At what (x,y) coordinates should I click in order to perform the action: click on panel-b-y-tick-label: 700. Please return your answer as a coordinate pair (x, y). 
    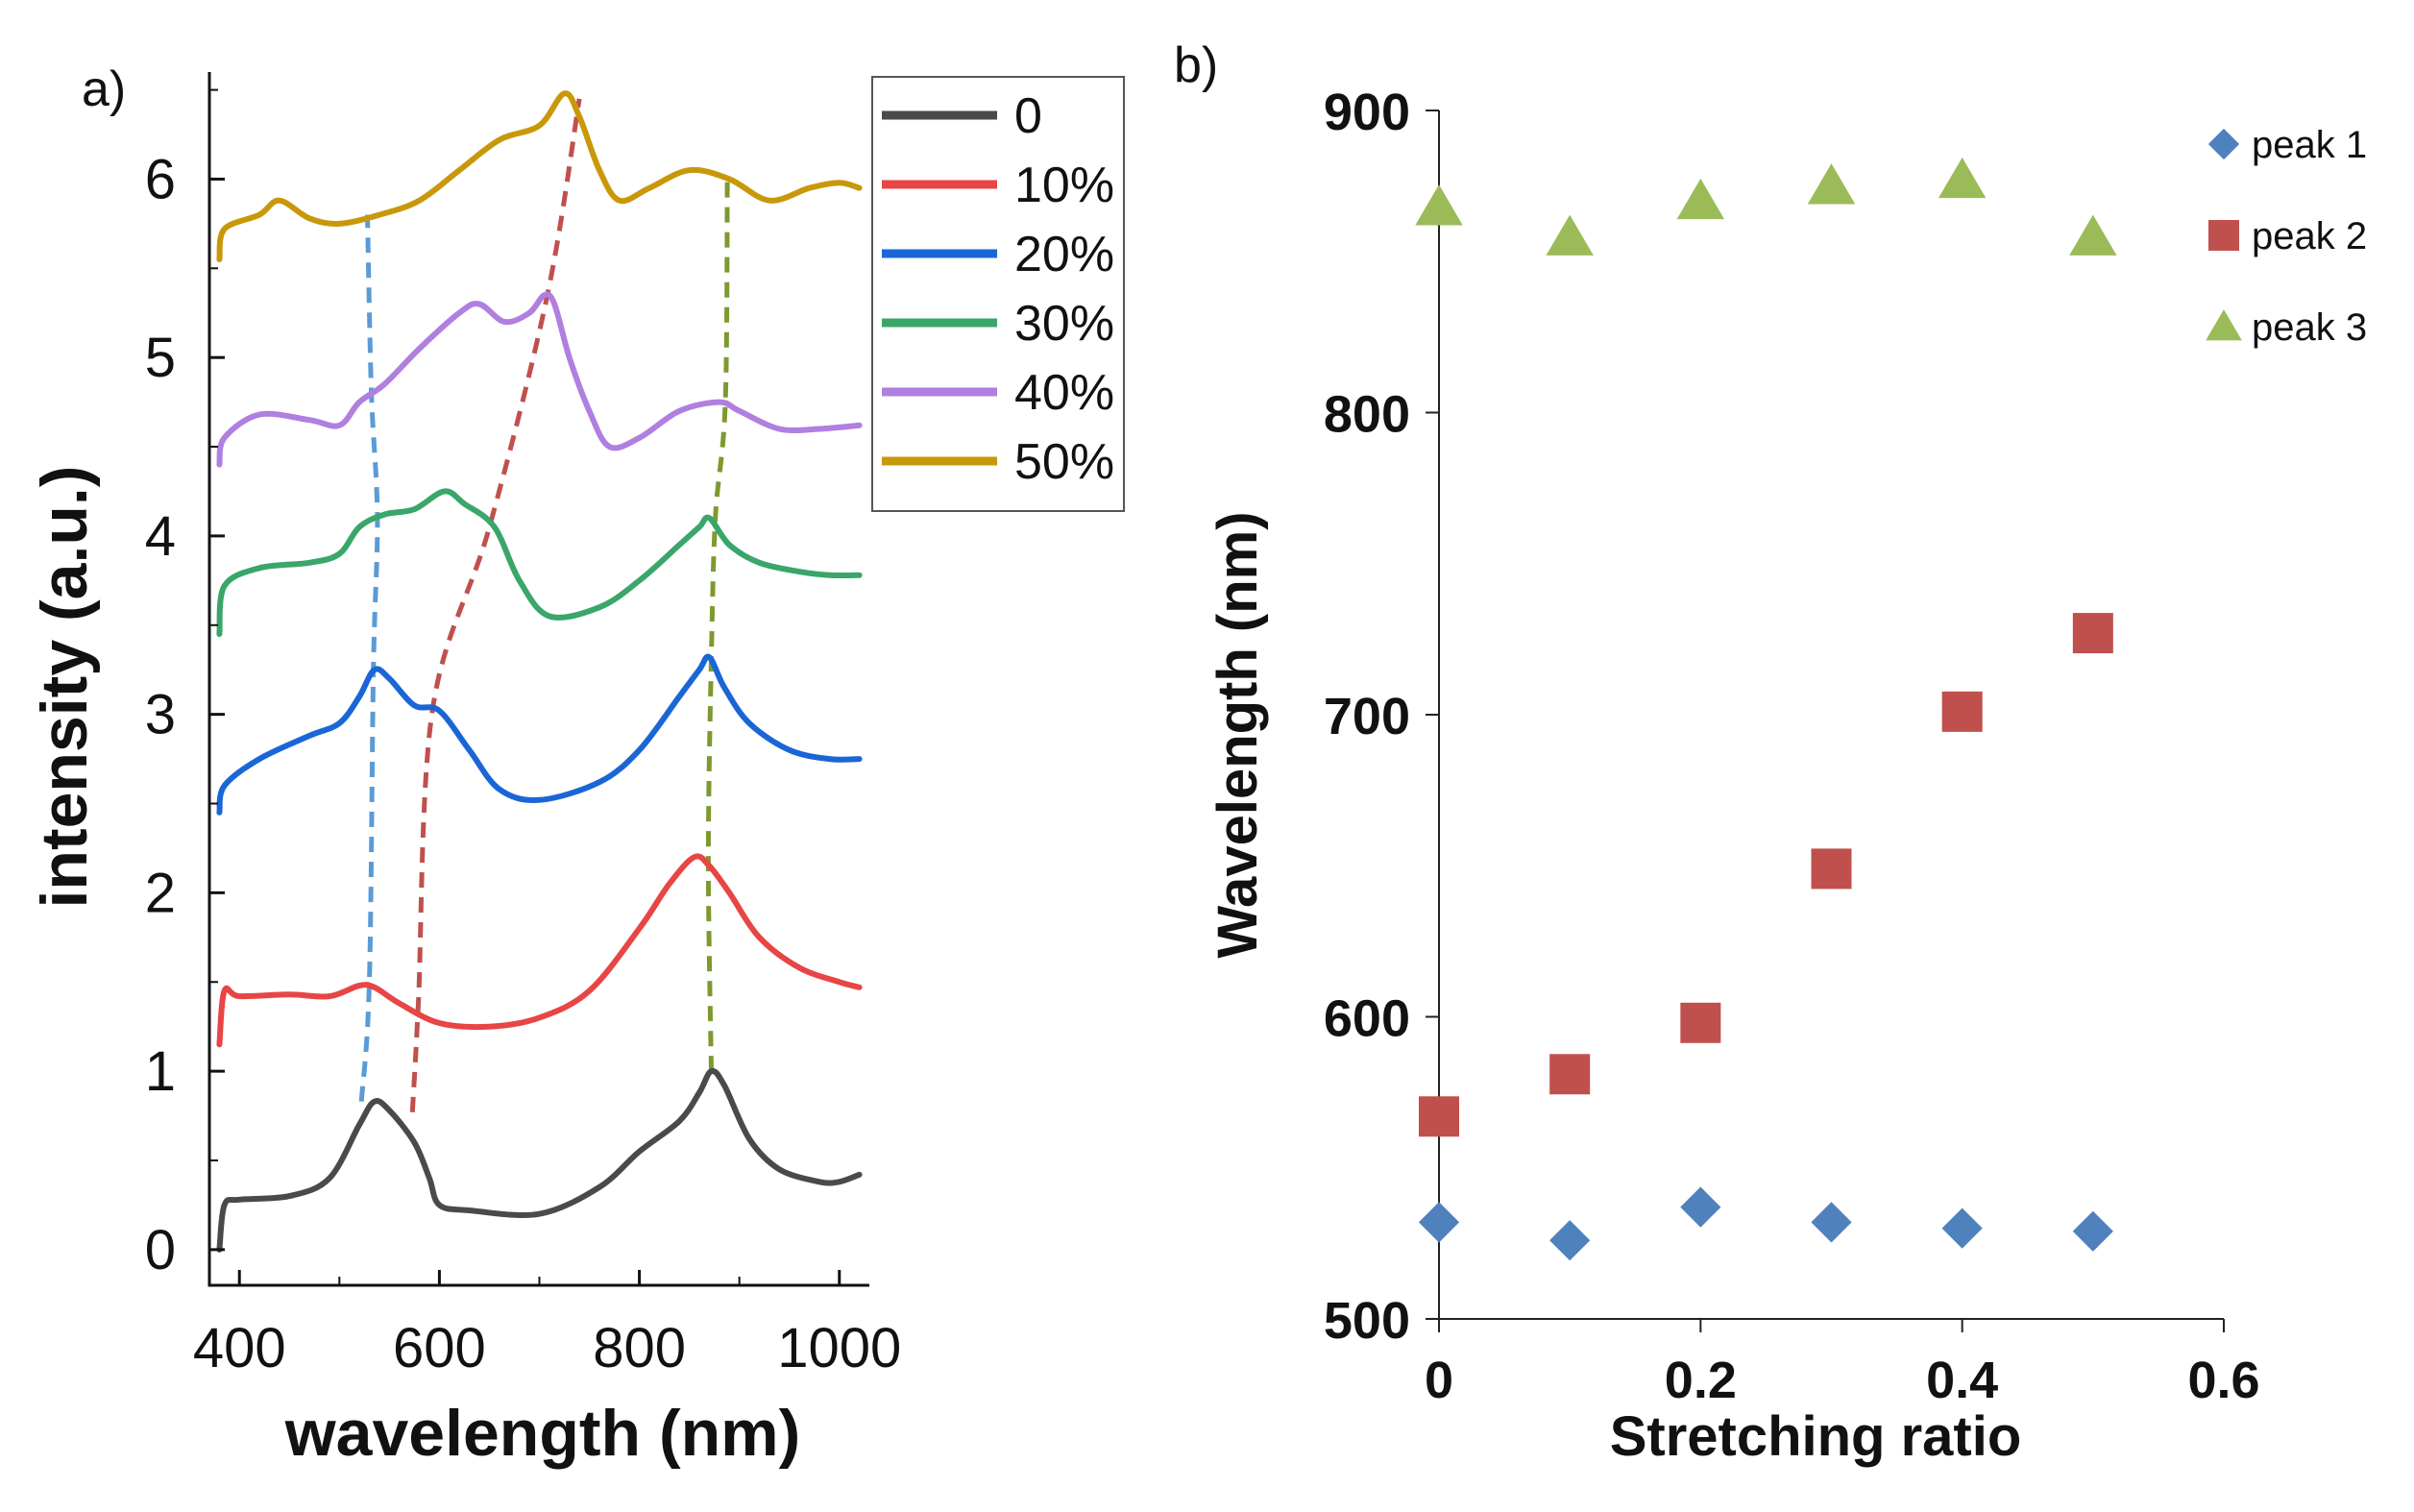
    Looking at the image, I should click on (1367, 716).